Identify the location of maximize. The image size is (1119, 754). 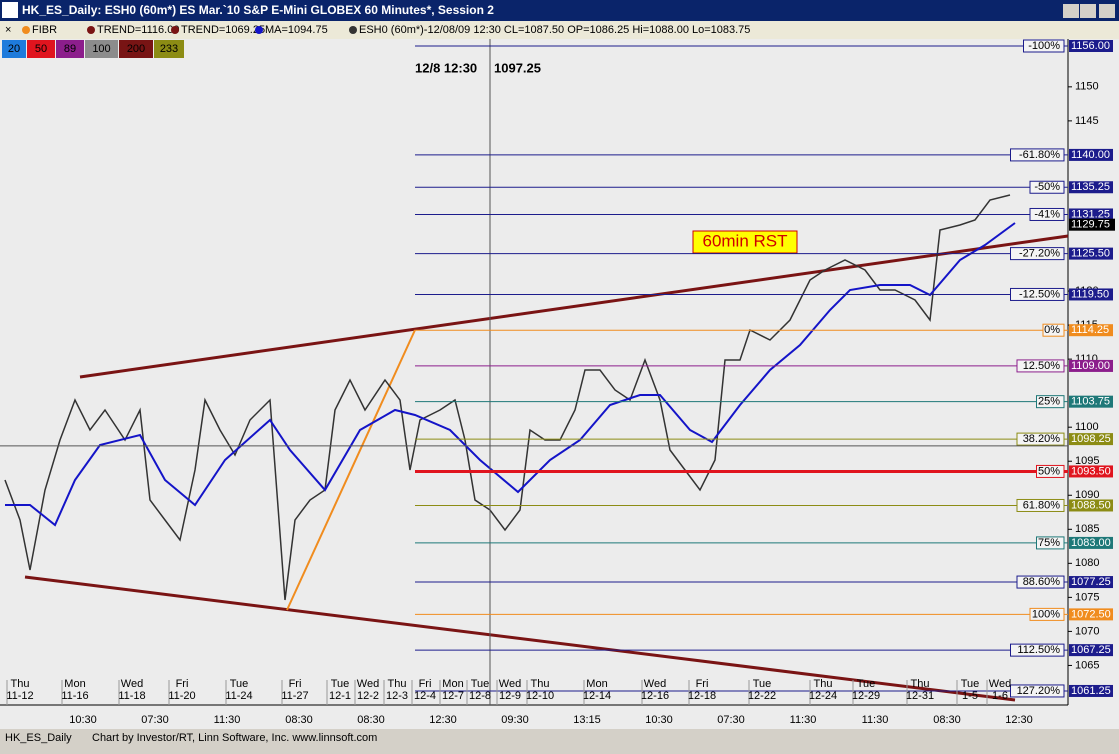
(1088, 11).